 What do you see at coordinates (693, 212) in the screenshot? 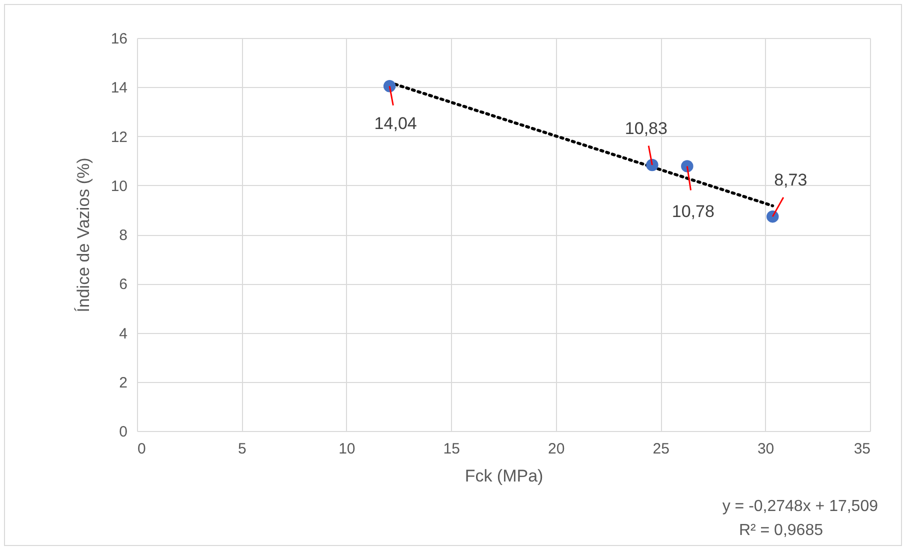
I see `data-label: 10,78` at bounding box center [693, 212].